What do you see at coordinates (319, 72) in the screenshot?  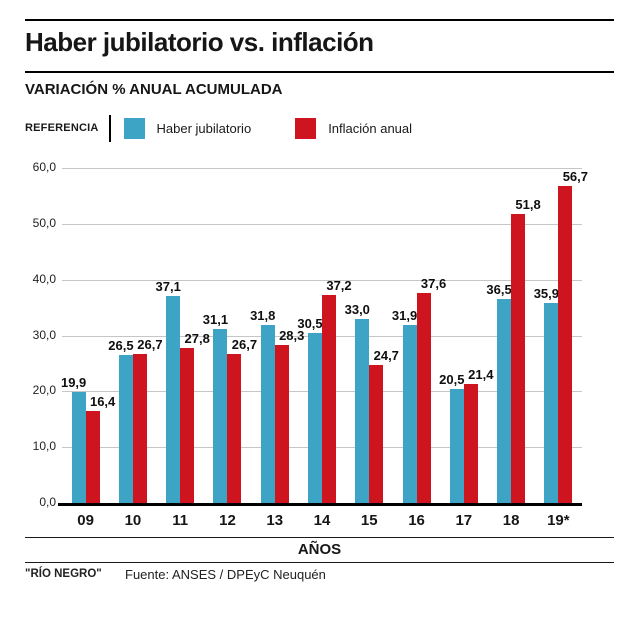 I see `title-divider-rule` at bounding box center [319, 72].